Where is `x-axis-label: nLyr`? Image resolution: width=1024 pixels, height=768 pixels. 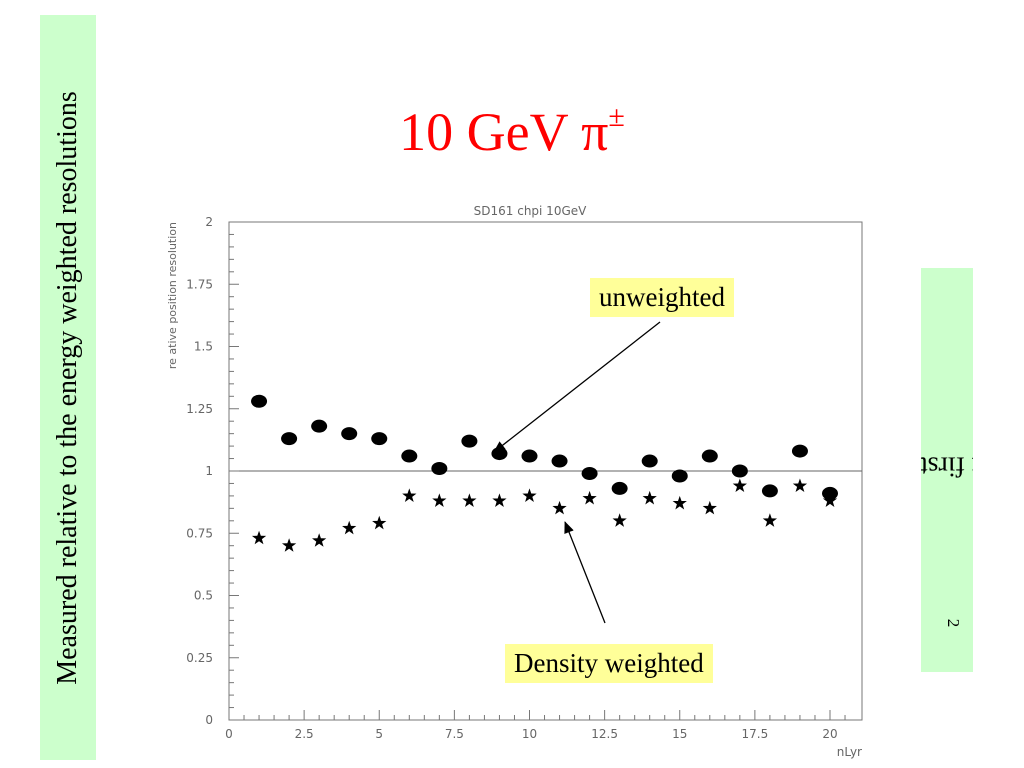 x-axis-label: nLyr is located at coordinates (849, 752).